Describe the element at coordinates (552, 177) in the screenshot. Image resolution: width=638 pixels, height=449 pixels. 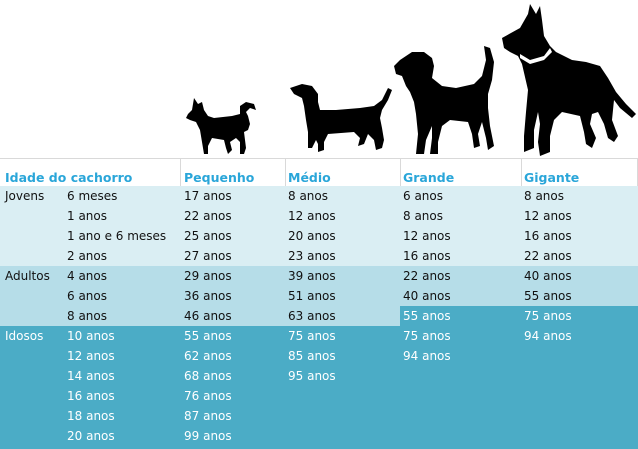
I see `header-giant: Gigante` at that location.